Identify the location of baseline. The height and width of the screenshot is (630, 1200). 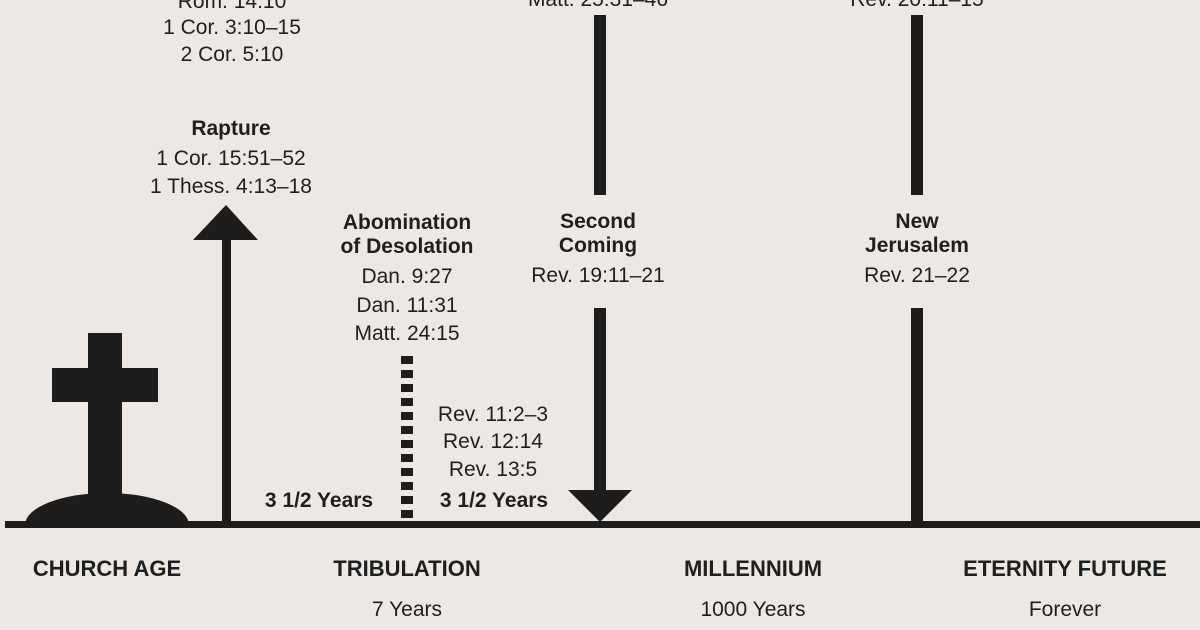
(602, 524).